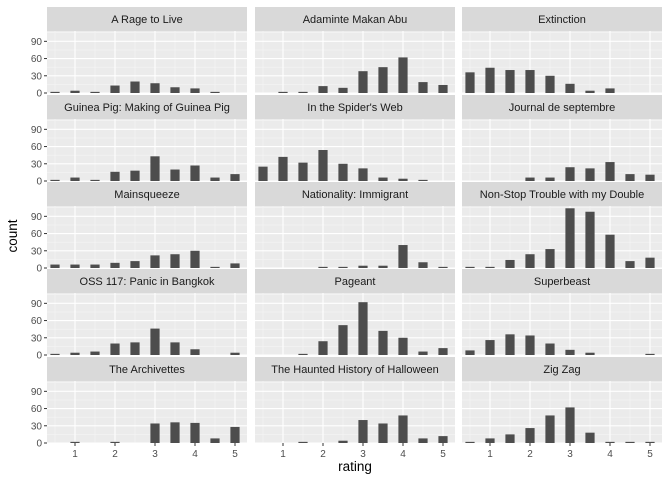 The width and height of the screenshot is (672, 480). I want to click on facet-title: Mainsqueeze, so click(146, 195).